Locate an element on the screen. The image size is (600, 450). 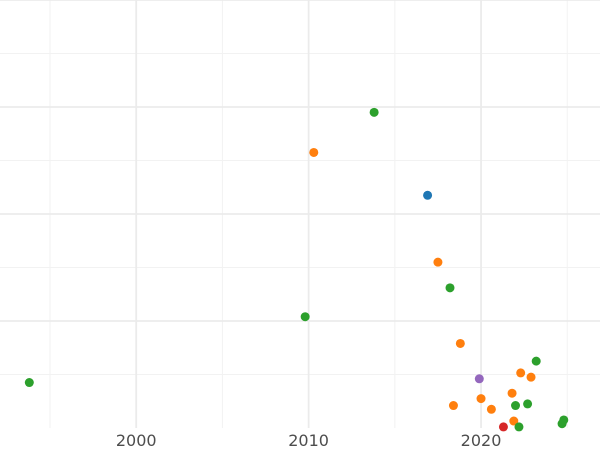
x-tick-label: 2010 is located at coordinates (308, 440).